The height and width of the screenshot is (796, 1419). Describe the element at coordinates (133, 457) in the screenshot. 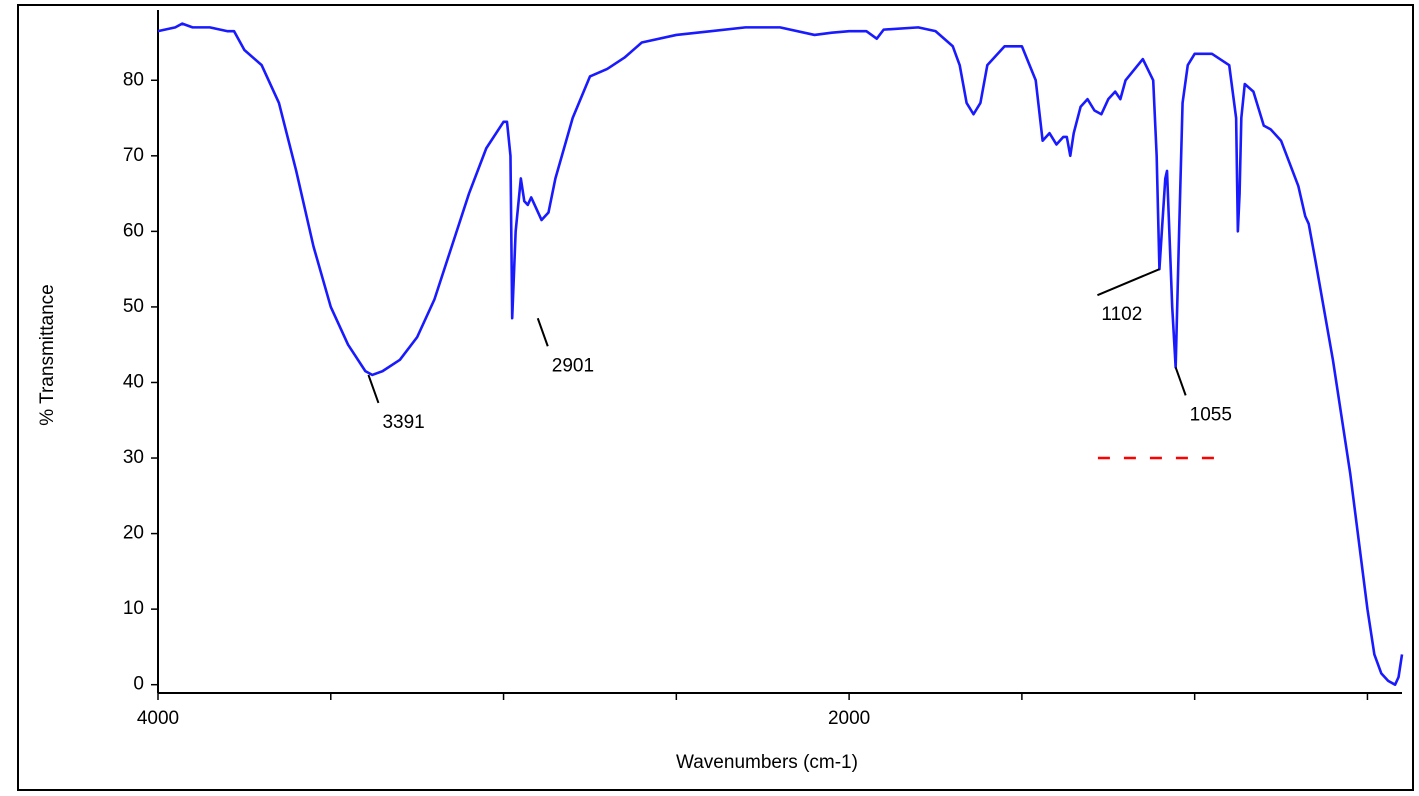

I see `y-tick-label: 30` at that location.